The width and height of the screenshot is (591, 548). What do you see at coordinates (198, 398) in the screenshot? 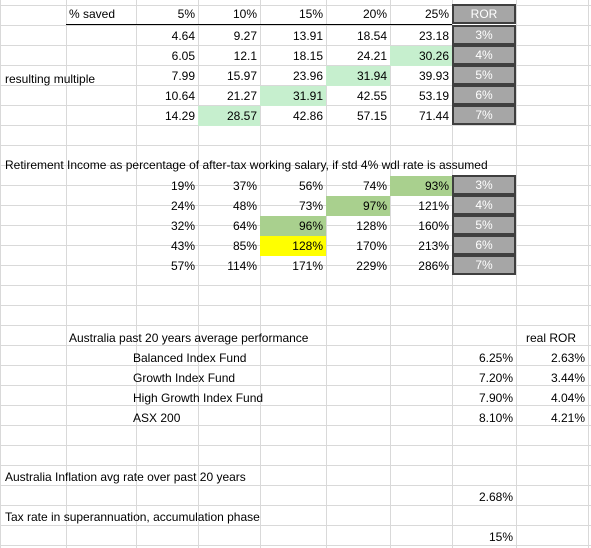
I see `fund-name-high-growth: High Growth Index Fund` at bounding box center [198, 398].